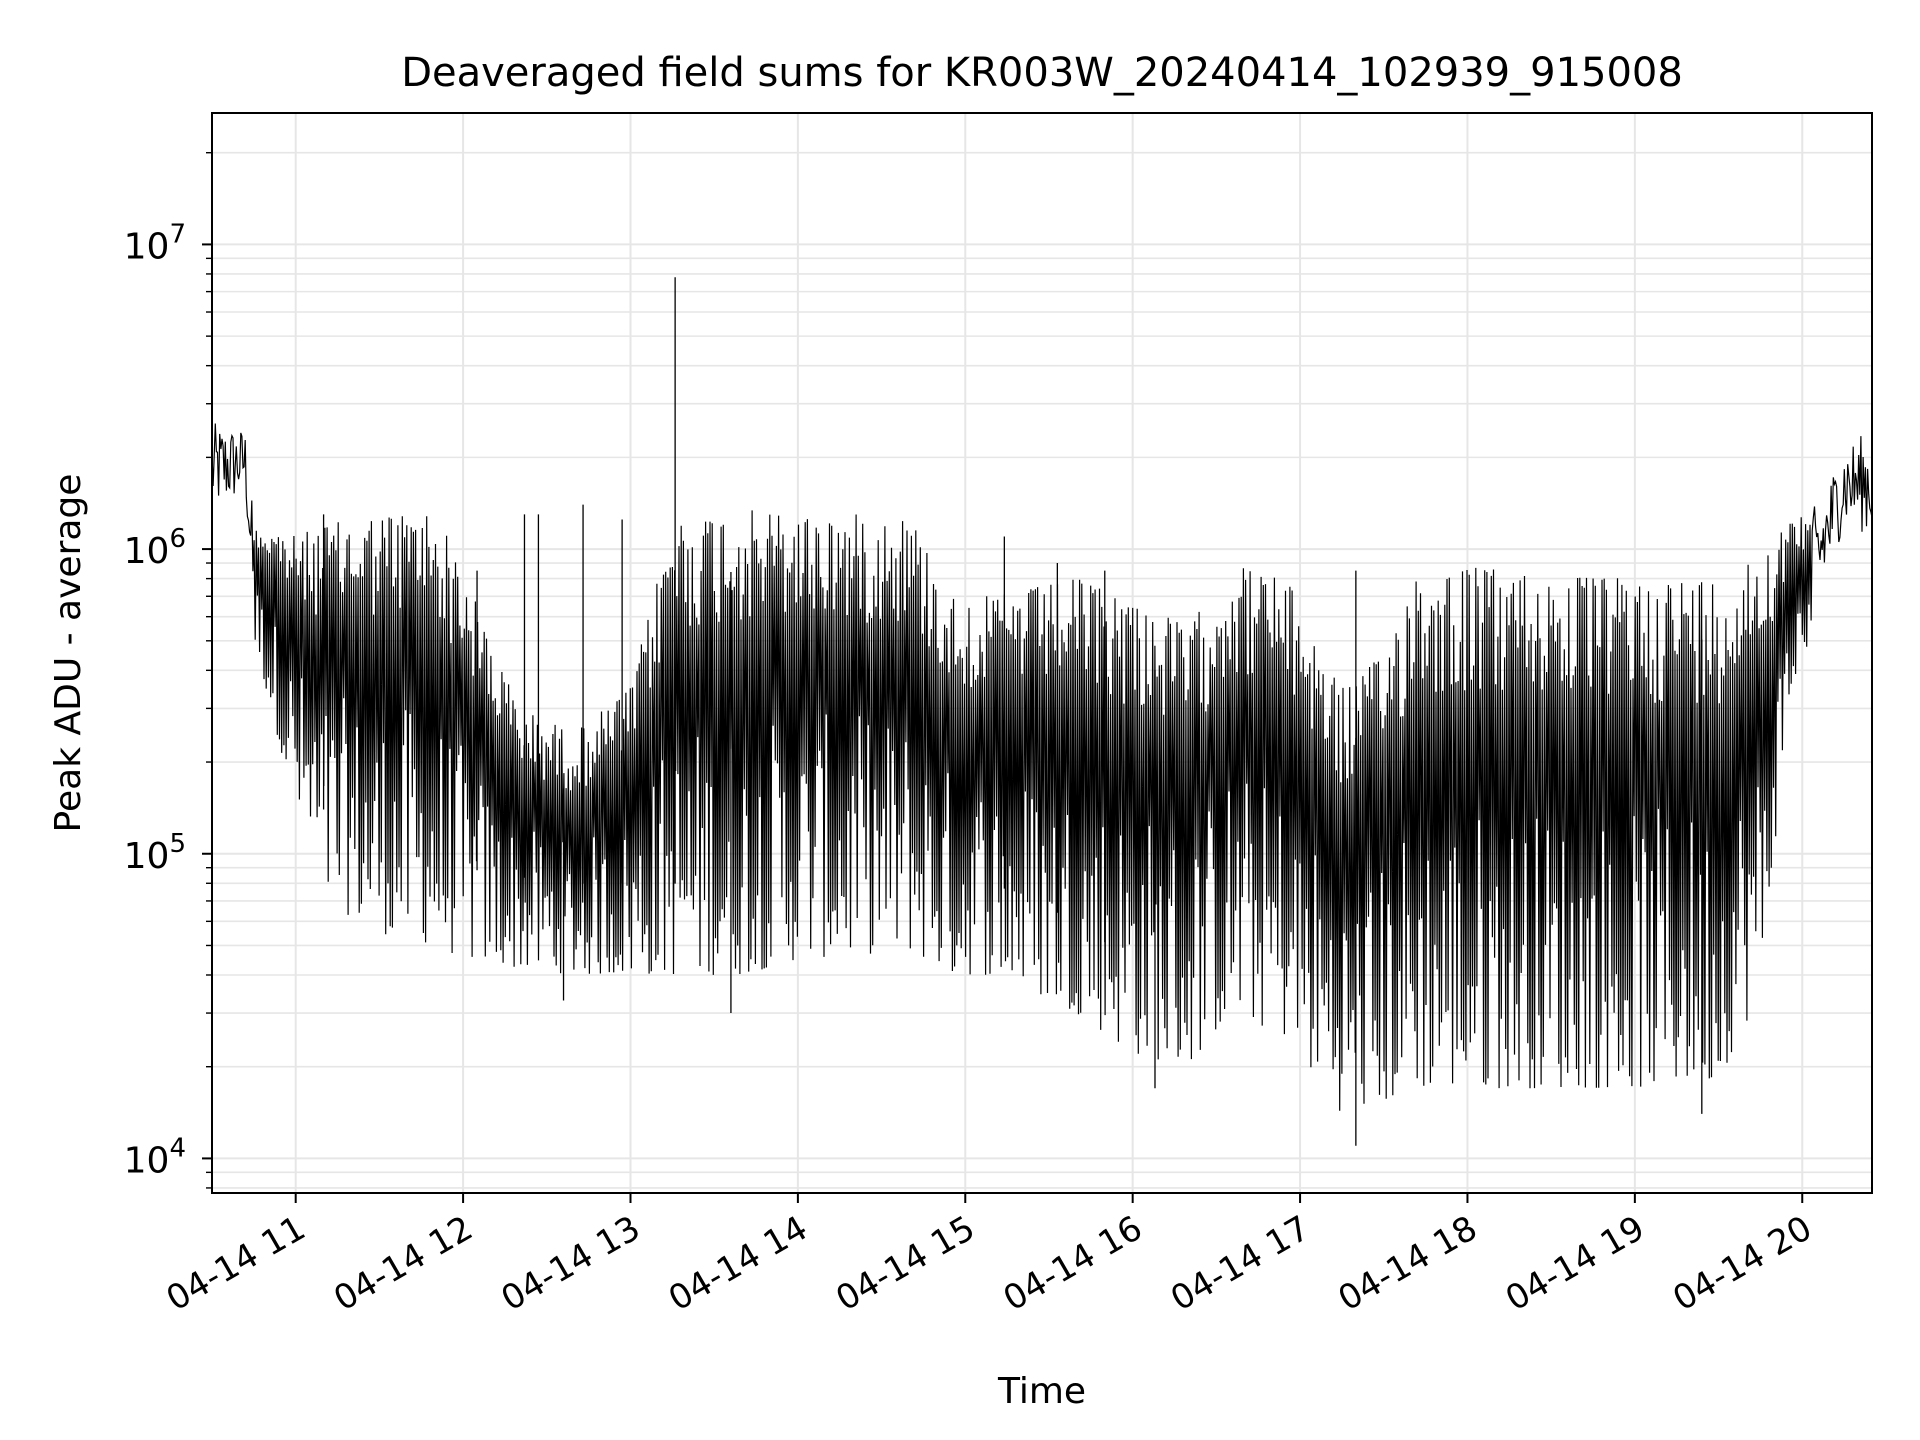 The image size is (1920, 1440). Describe the element at coordinates (155, 548) in the screenshot. I see `y-tick-label: 10⁶` at that location.